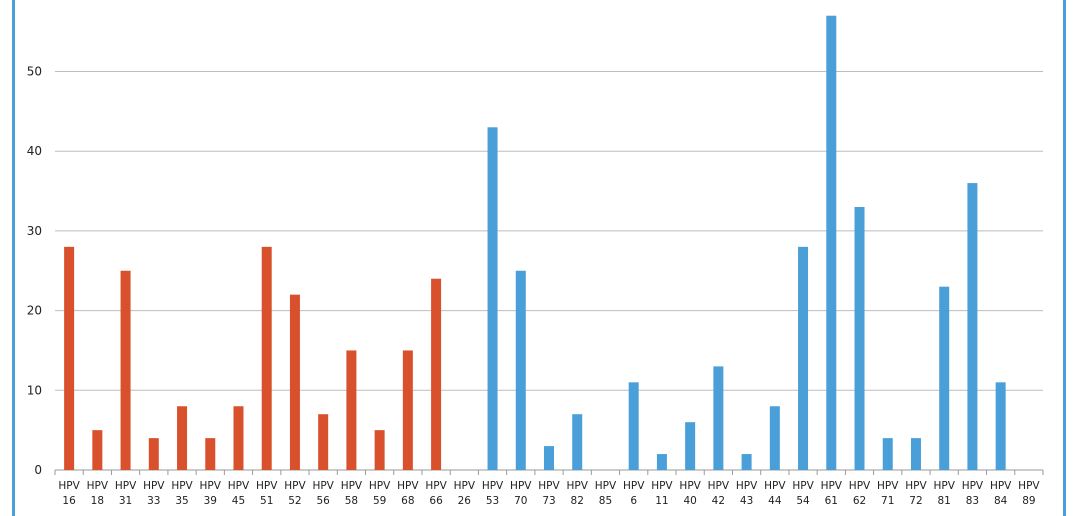 Image resolution: width=1078 pixels, height=516 pixels. What do you see at coordinates (492, 501) in the screenshot?
I see `x-tick-label-line2: 53` at bounding box center [492, 501].